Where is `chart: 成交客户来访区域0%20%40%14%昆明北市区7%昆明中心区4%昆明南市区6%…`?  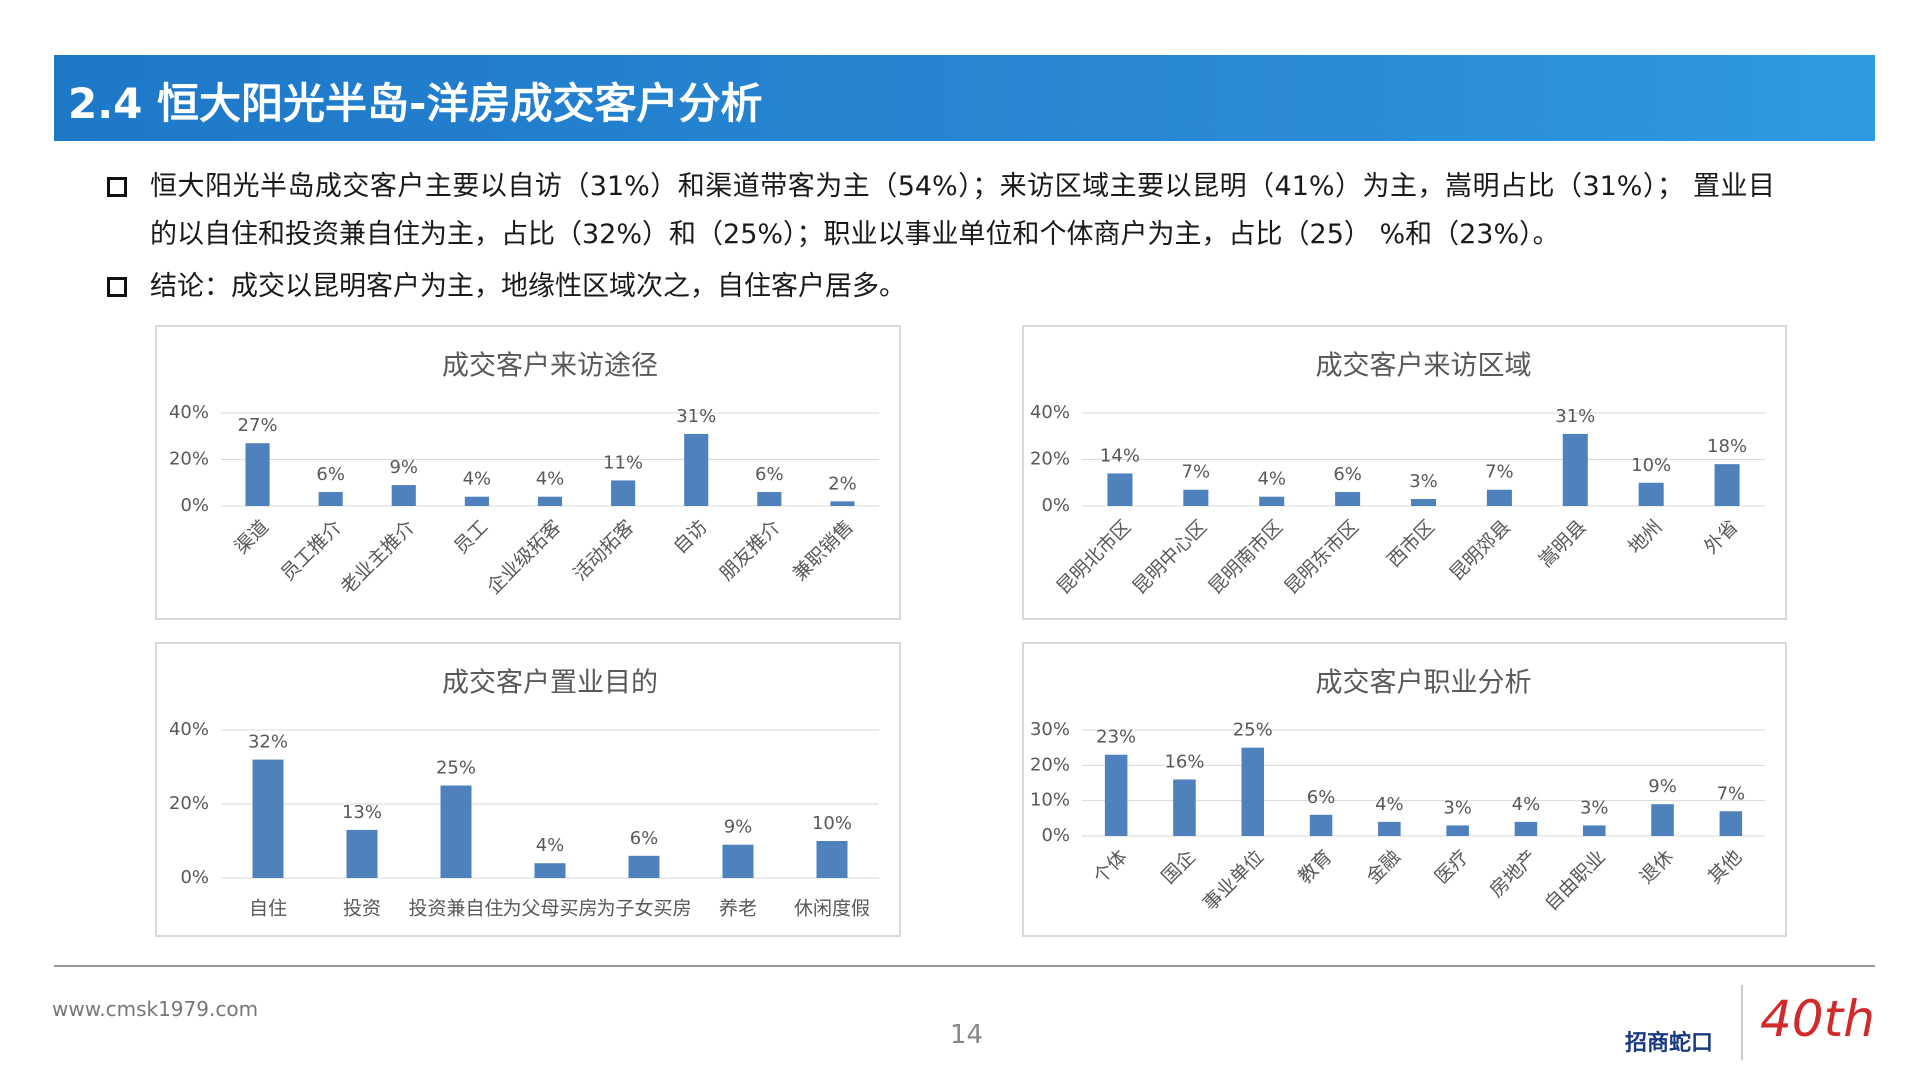 chart: 成交客户来访区域0%20%40%14%昆明北市区7%昆明中心区4%昆明南市区6%… is located at coordinates (1404, 472).